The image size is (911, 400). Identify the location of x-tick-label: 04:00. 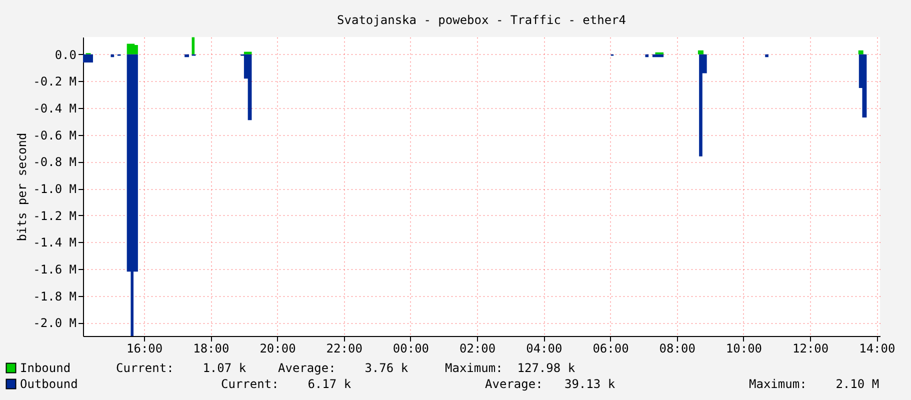
(544, 349).